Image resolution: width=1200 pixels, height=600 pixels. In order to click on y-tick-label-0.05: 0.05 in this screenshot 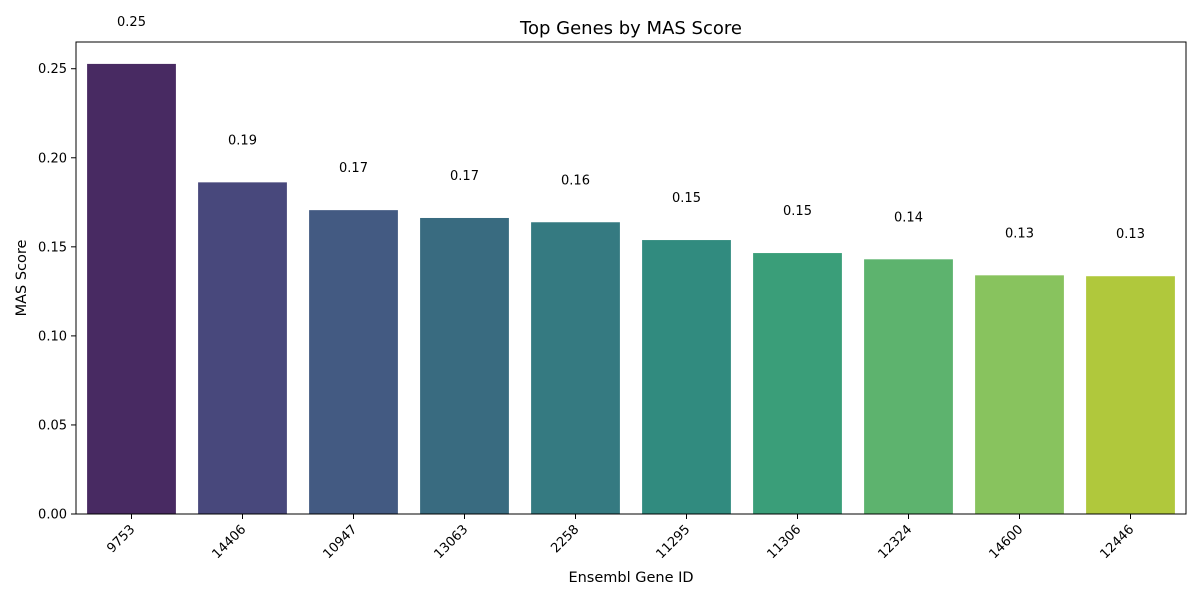, I will do `click(52, 425)`.